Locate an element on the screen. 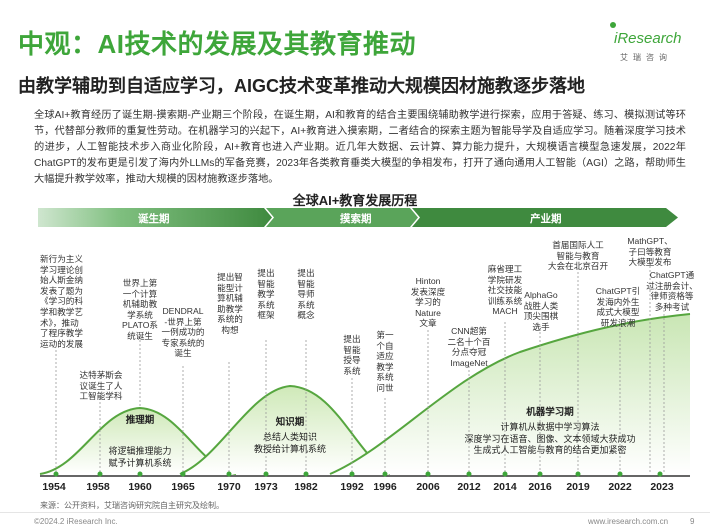  year-label: 1996 is located at coordinates (385, 487).